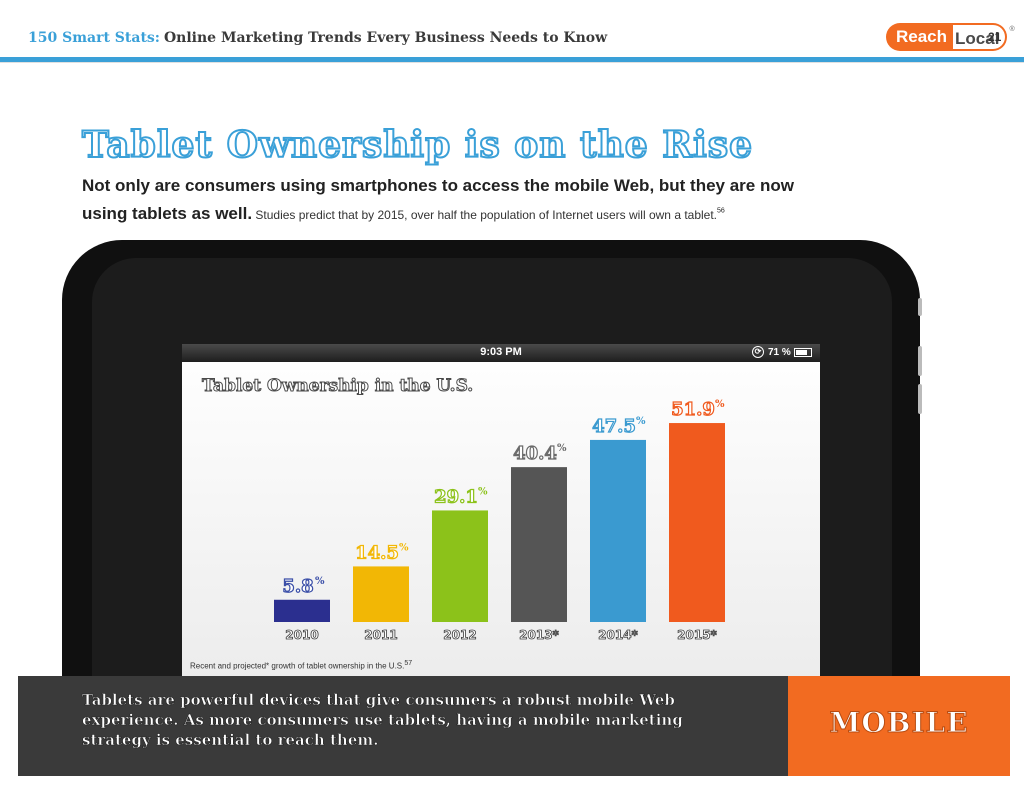 The width and height of the screenshot is (1024, 792). I want to click on category-tick-label: 2010, so click(301, 635).